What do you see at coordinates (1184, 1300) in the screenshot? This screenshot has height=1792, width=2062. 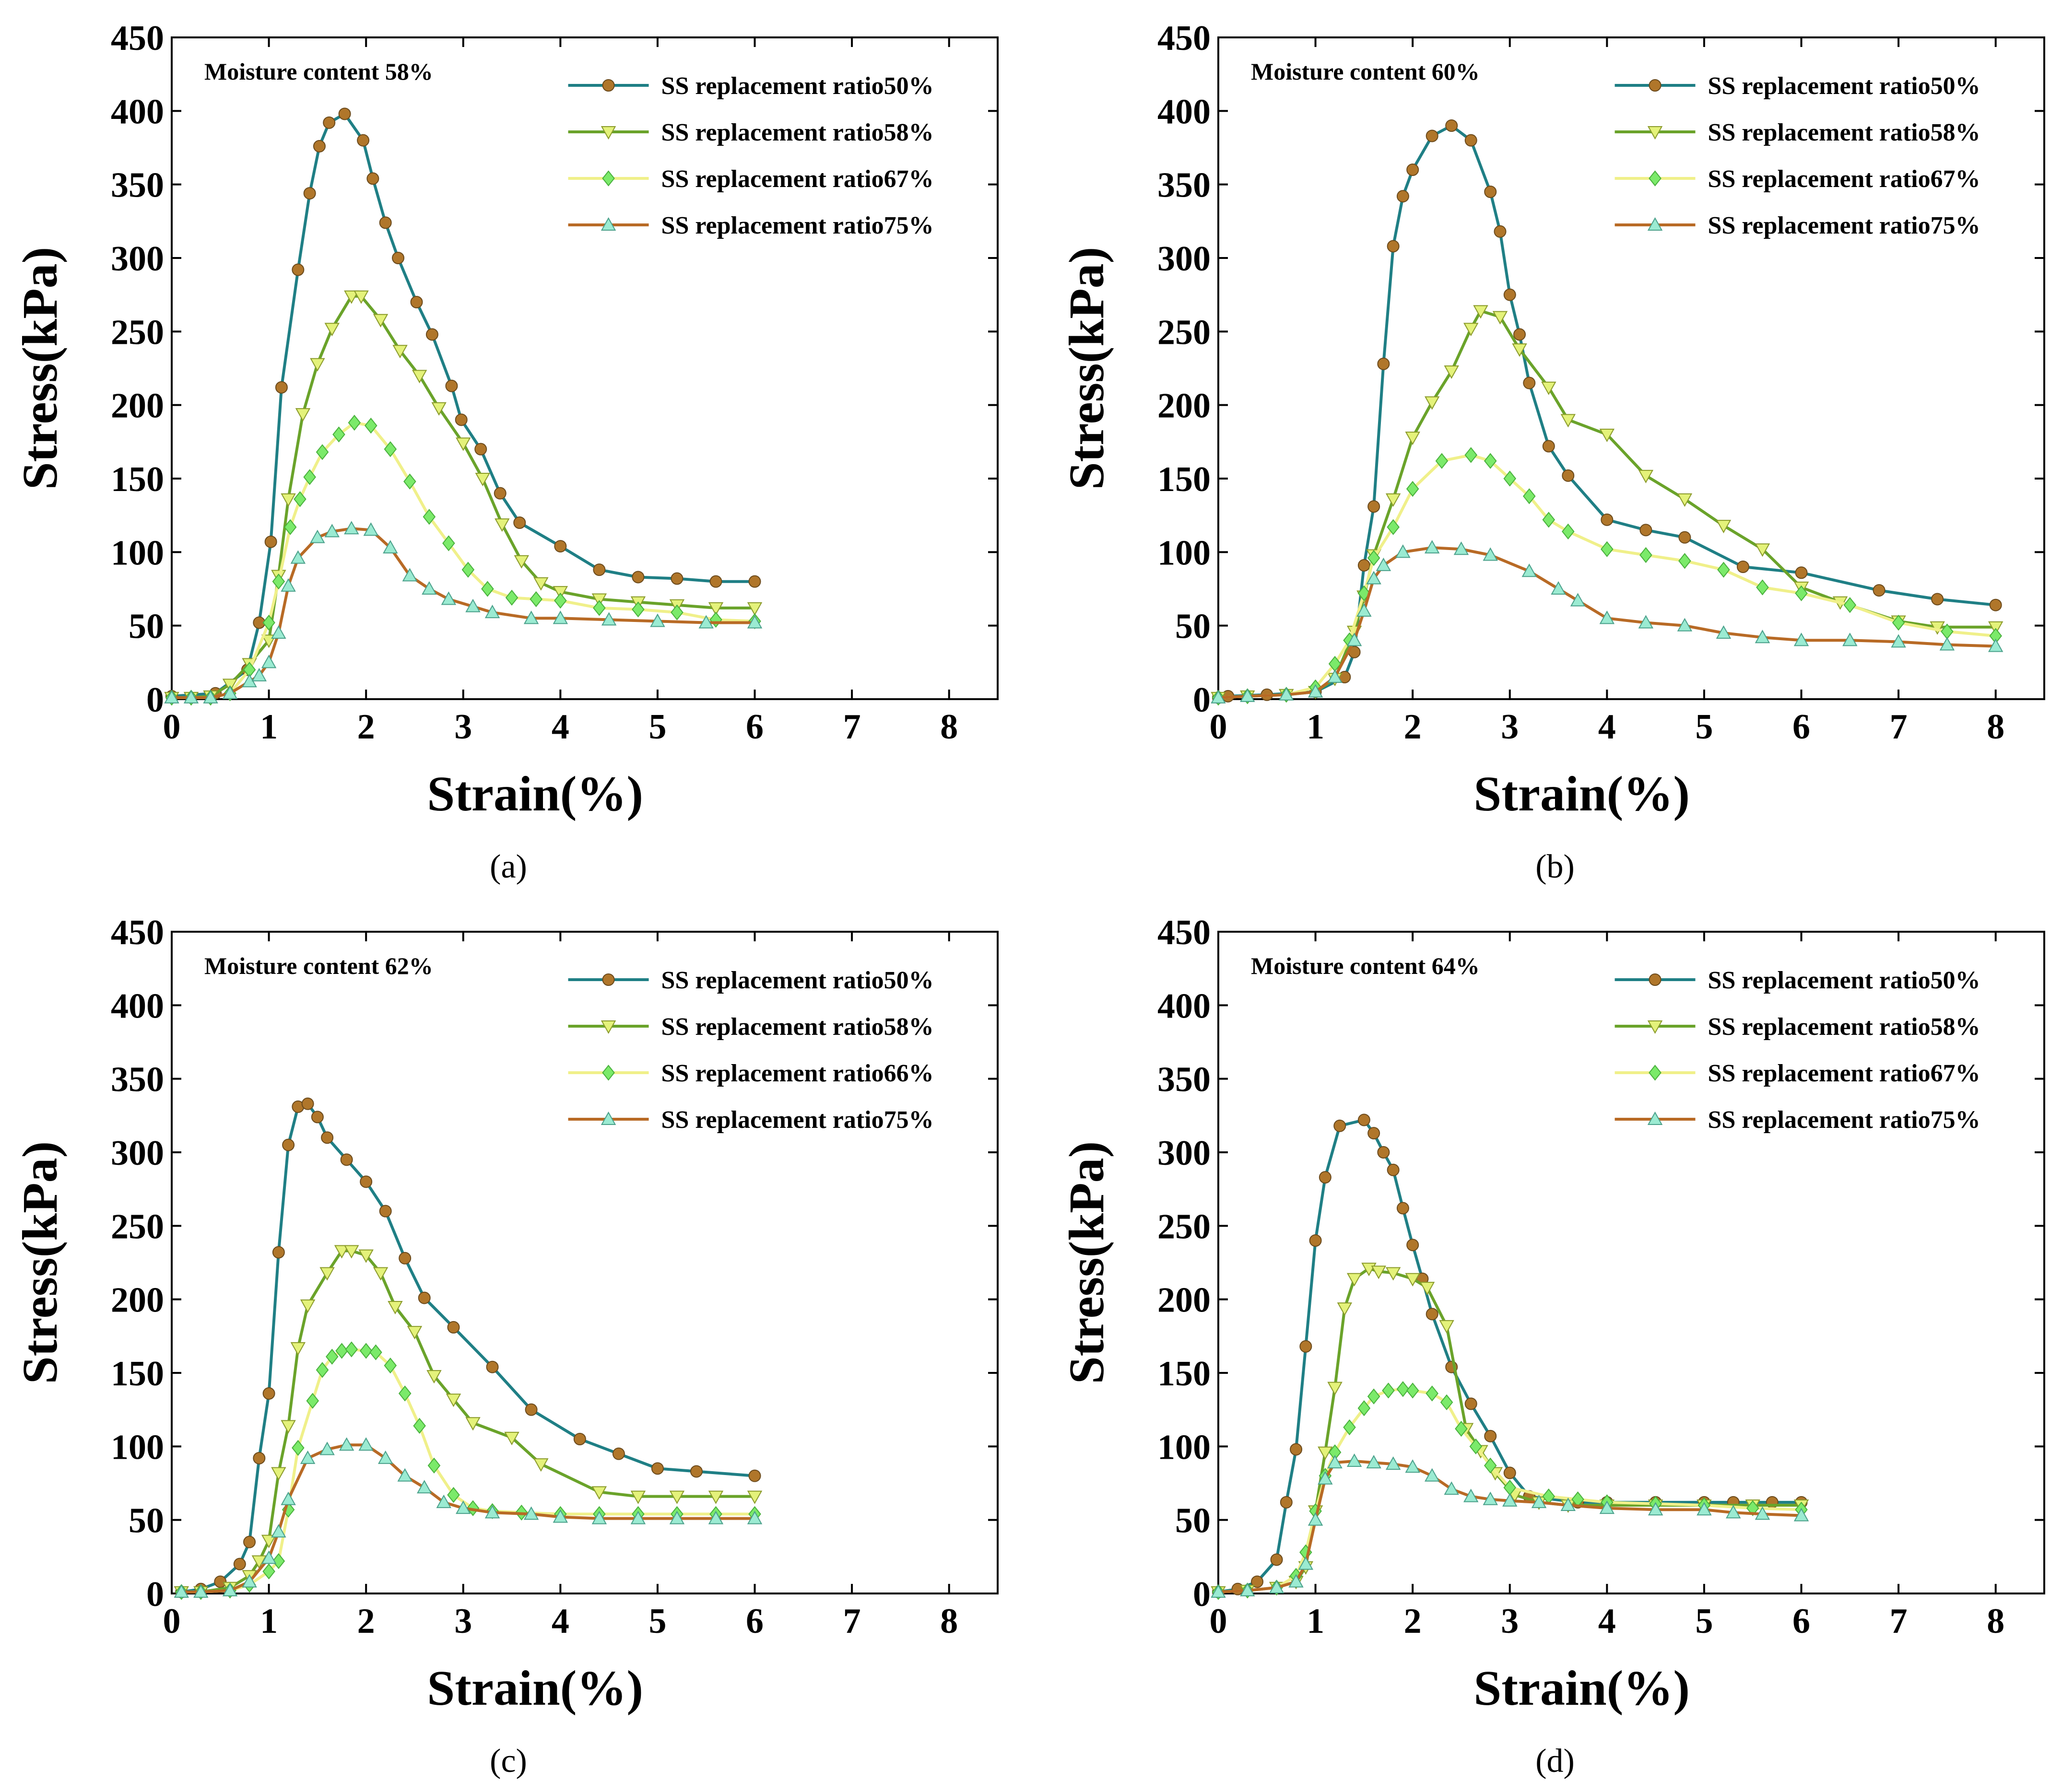 I see `y-tick-label: 200` at bounding box center [1184, 1300].